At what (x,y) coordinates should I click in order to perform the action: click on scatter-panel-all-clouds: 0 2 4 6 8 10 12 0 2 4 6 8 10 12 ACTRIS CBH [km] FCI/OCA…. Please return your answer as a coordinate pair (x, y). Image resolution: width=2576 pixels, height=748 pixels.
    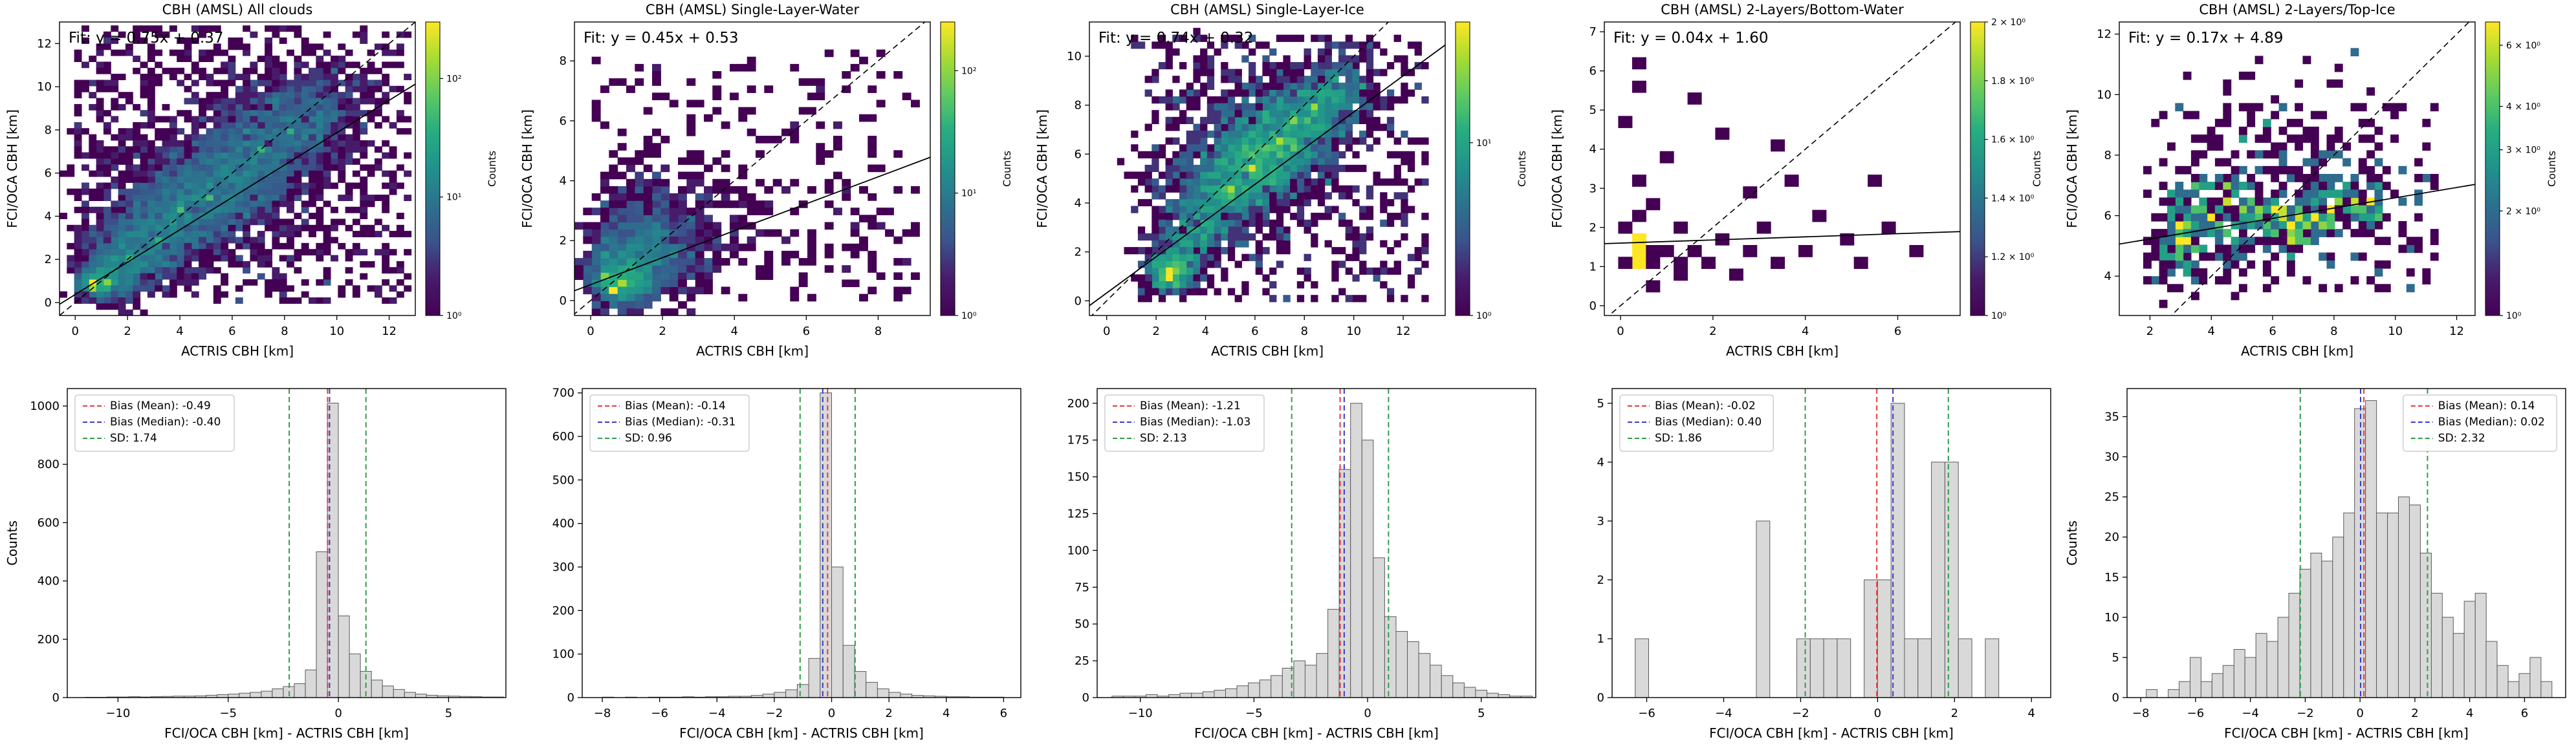
    Looking at the image, I should click on (257, 189).